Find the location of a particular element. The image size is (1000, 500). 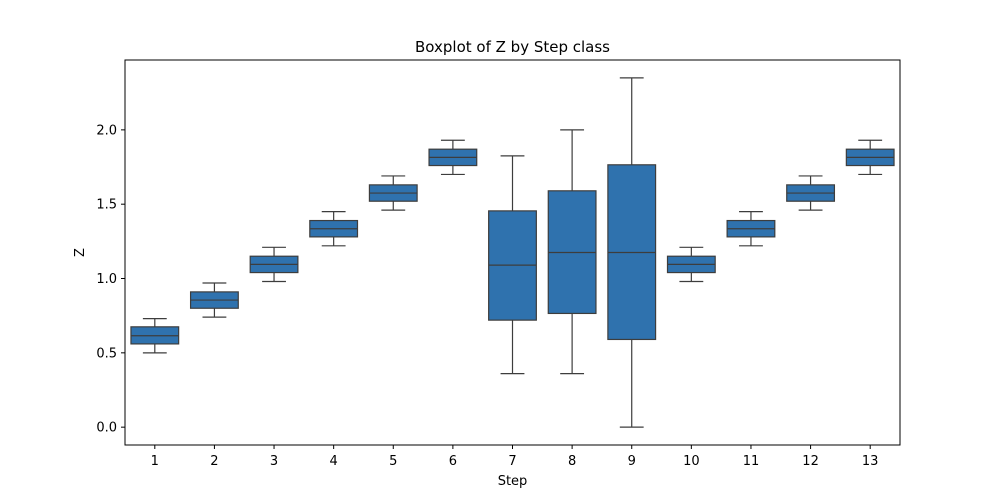

x-tick-label: 10 is located at coordinates (691, 461).